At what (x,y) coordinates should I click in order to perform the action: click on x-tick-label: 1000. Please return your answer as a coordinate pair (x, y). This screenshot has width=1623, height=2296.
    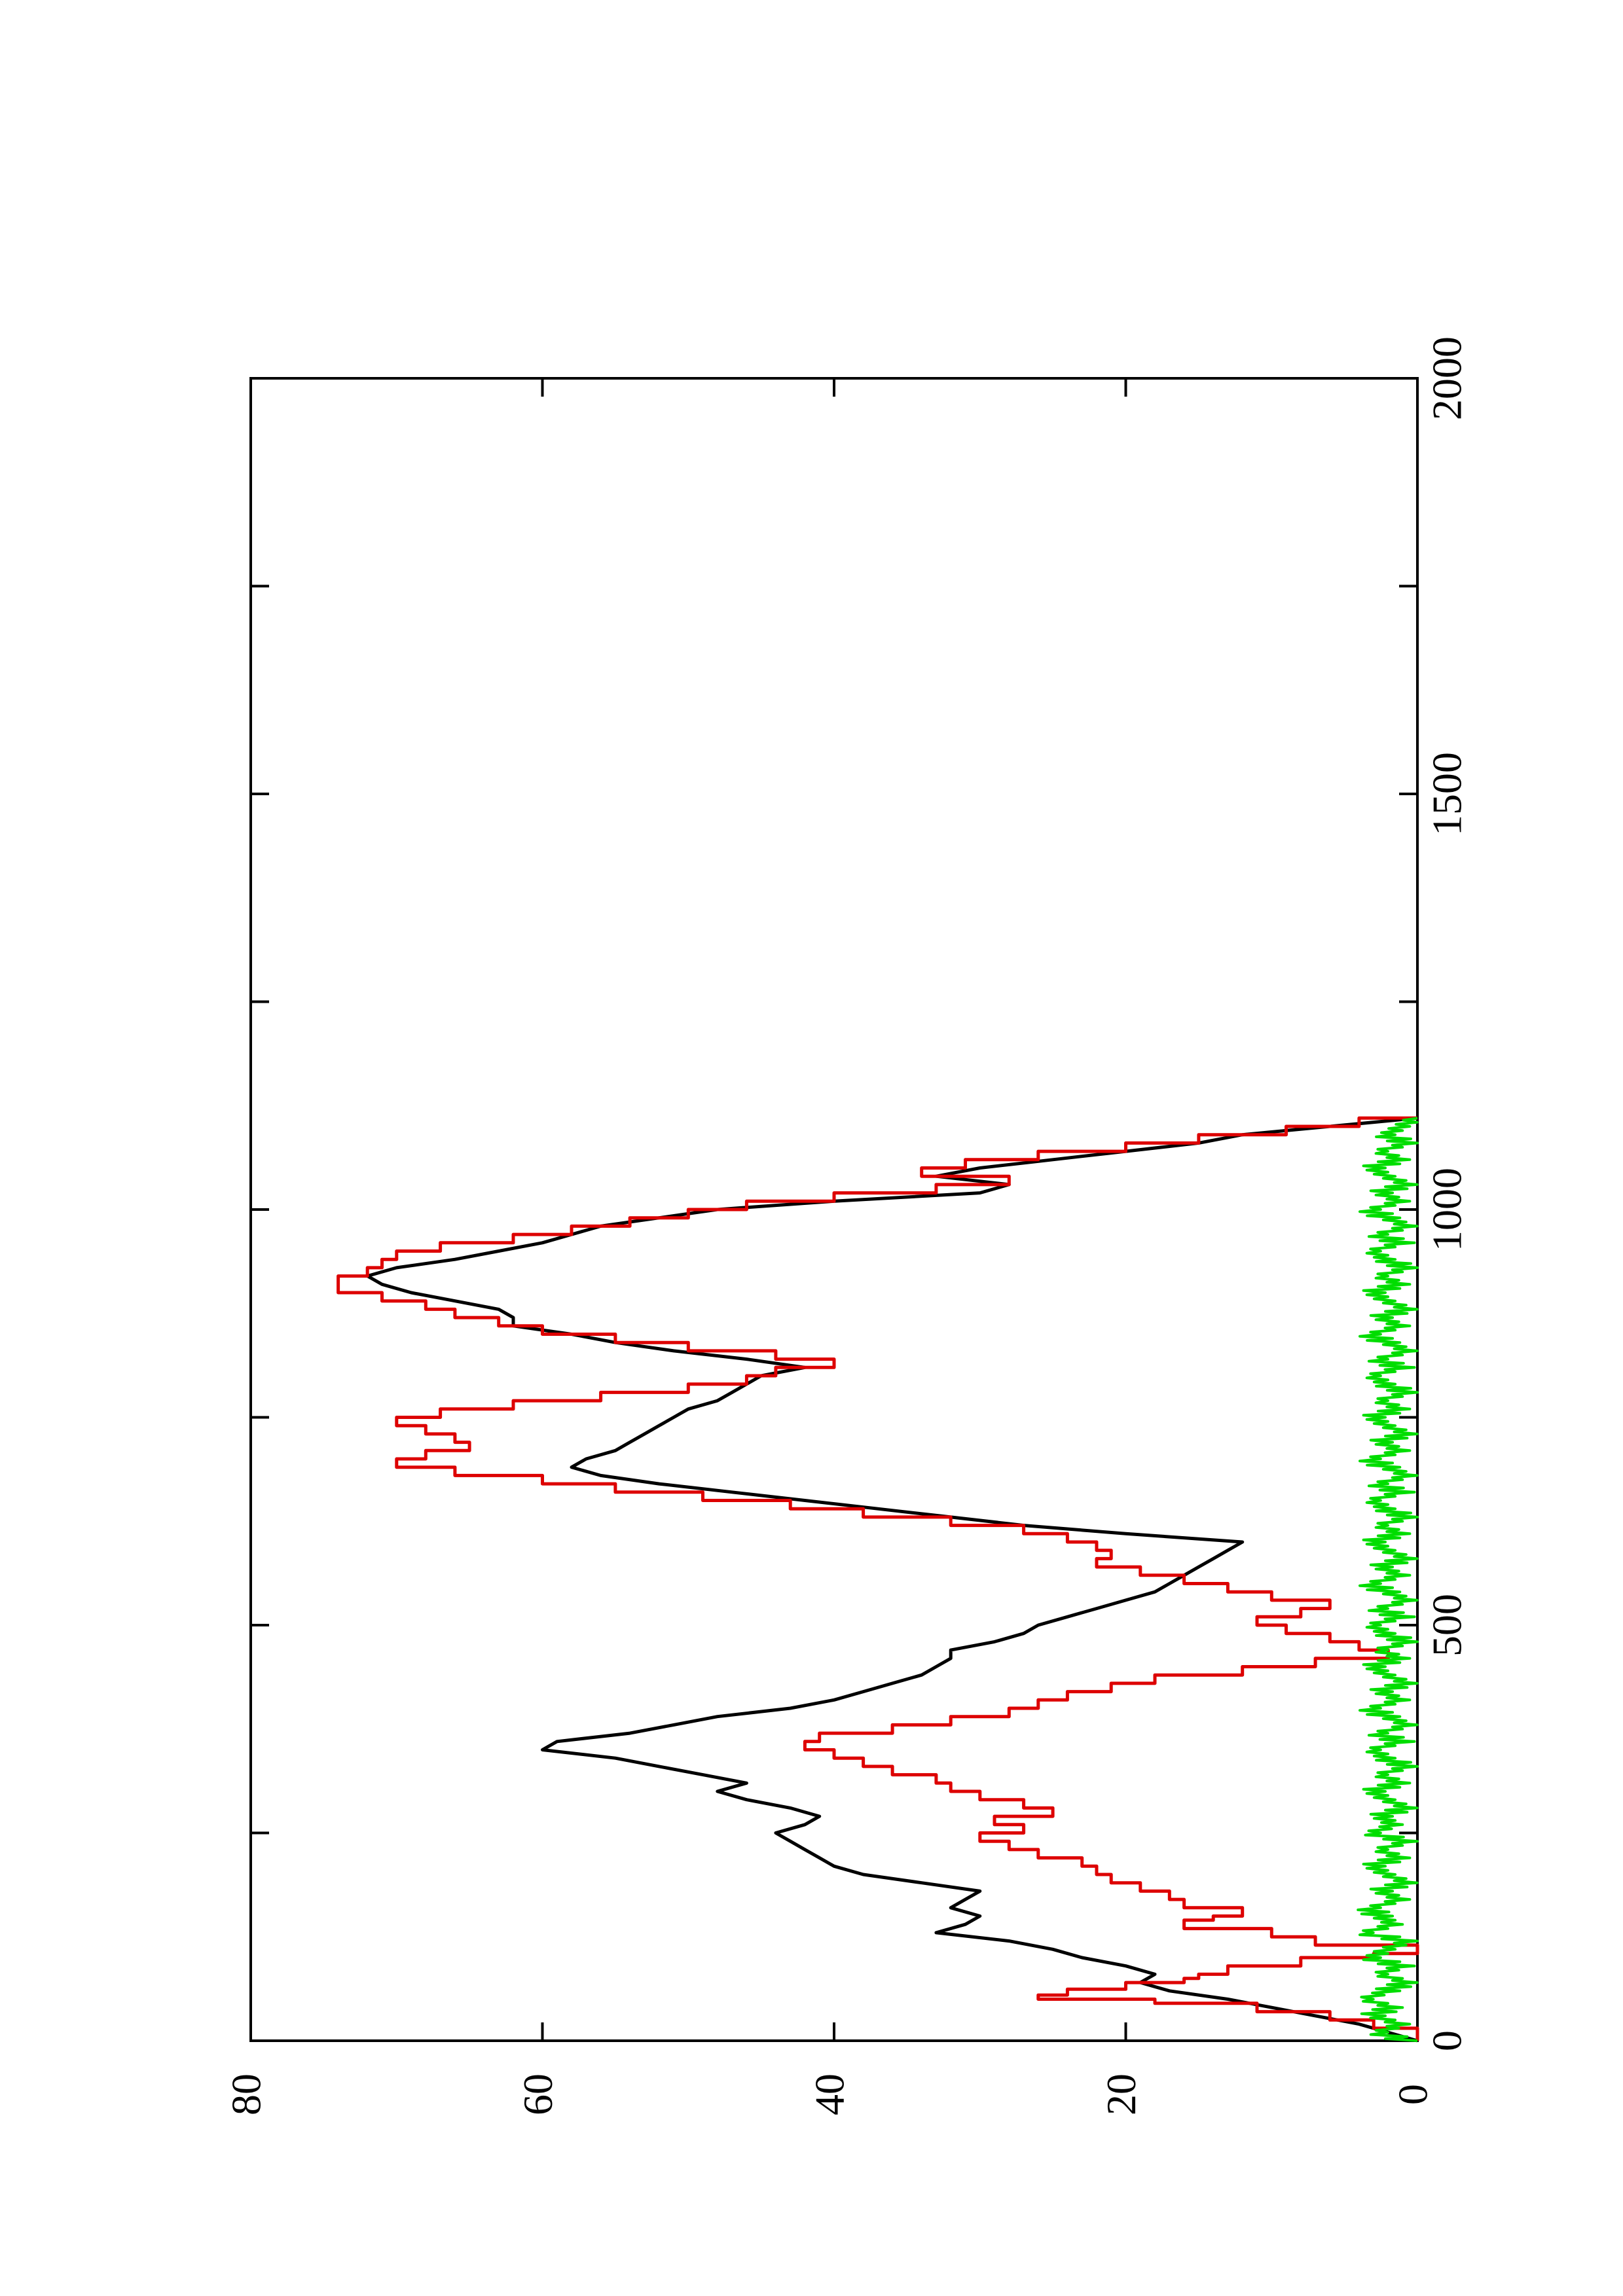
    Looking at the image, I should click on (1447, 1209).